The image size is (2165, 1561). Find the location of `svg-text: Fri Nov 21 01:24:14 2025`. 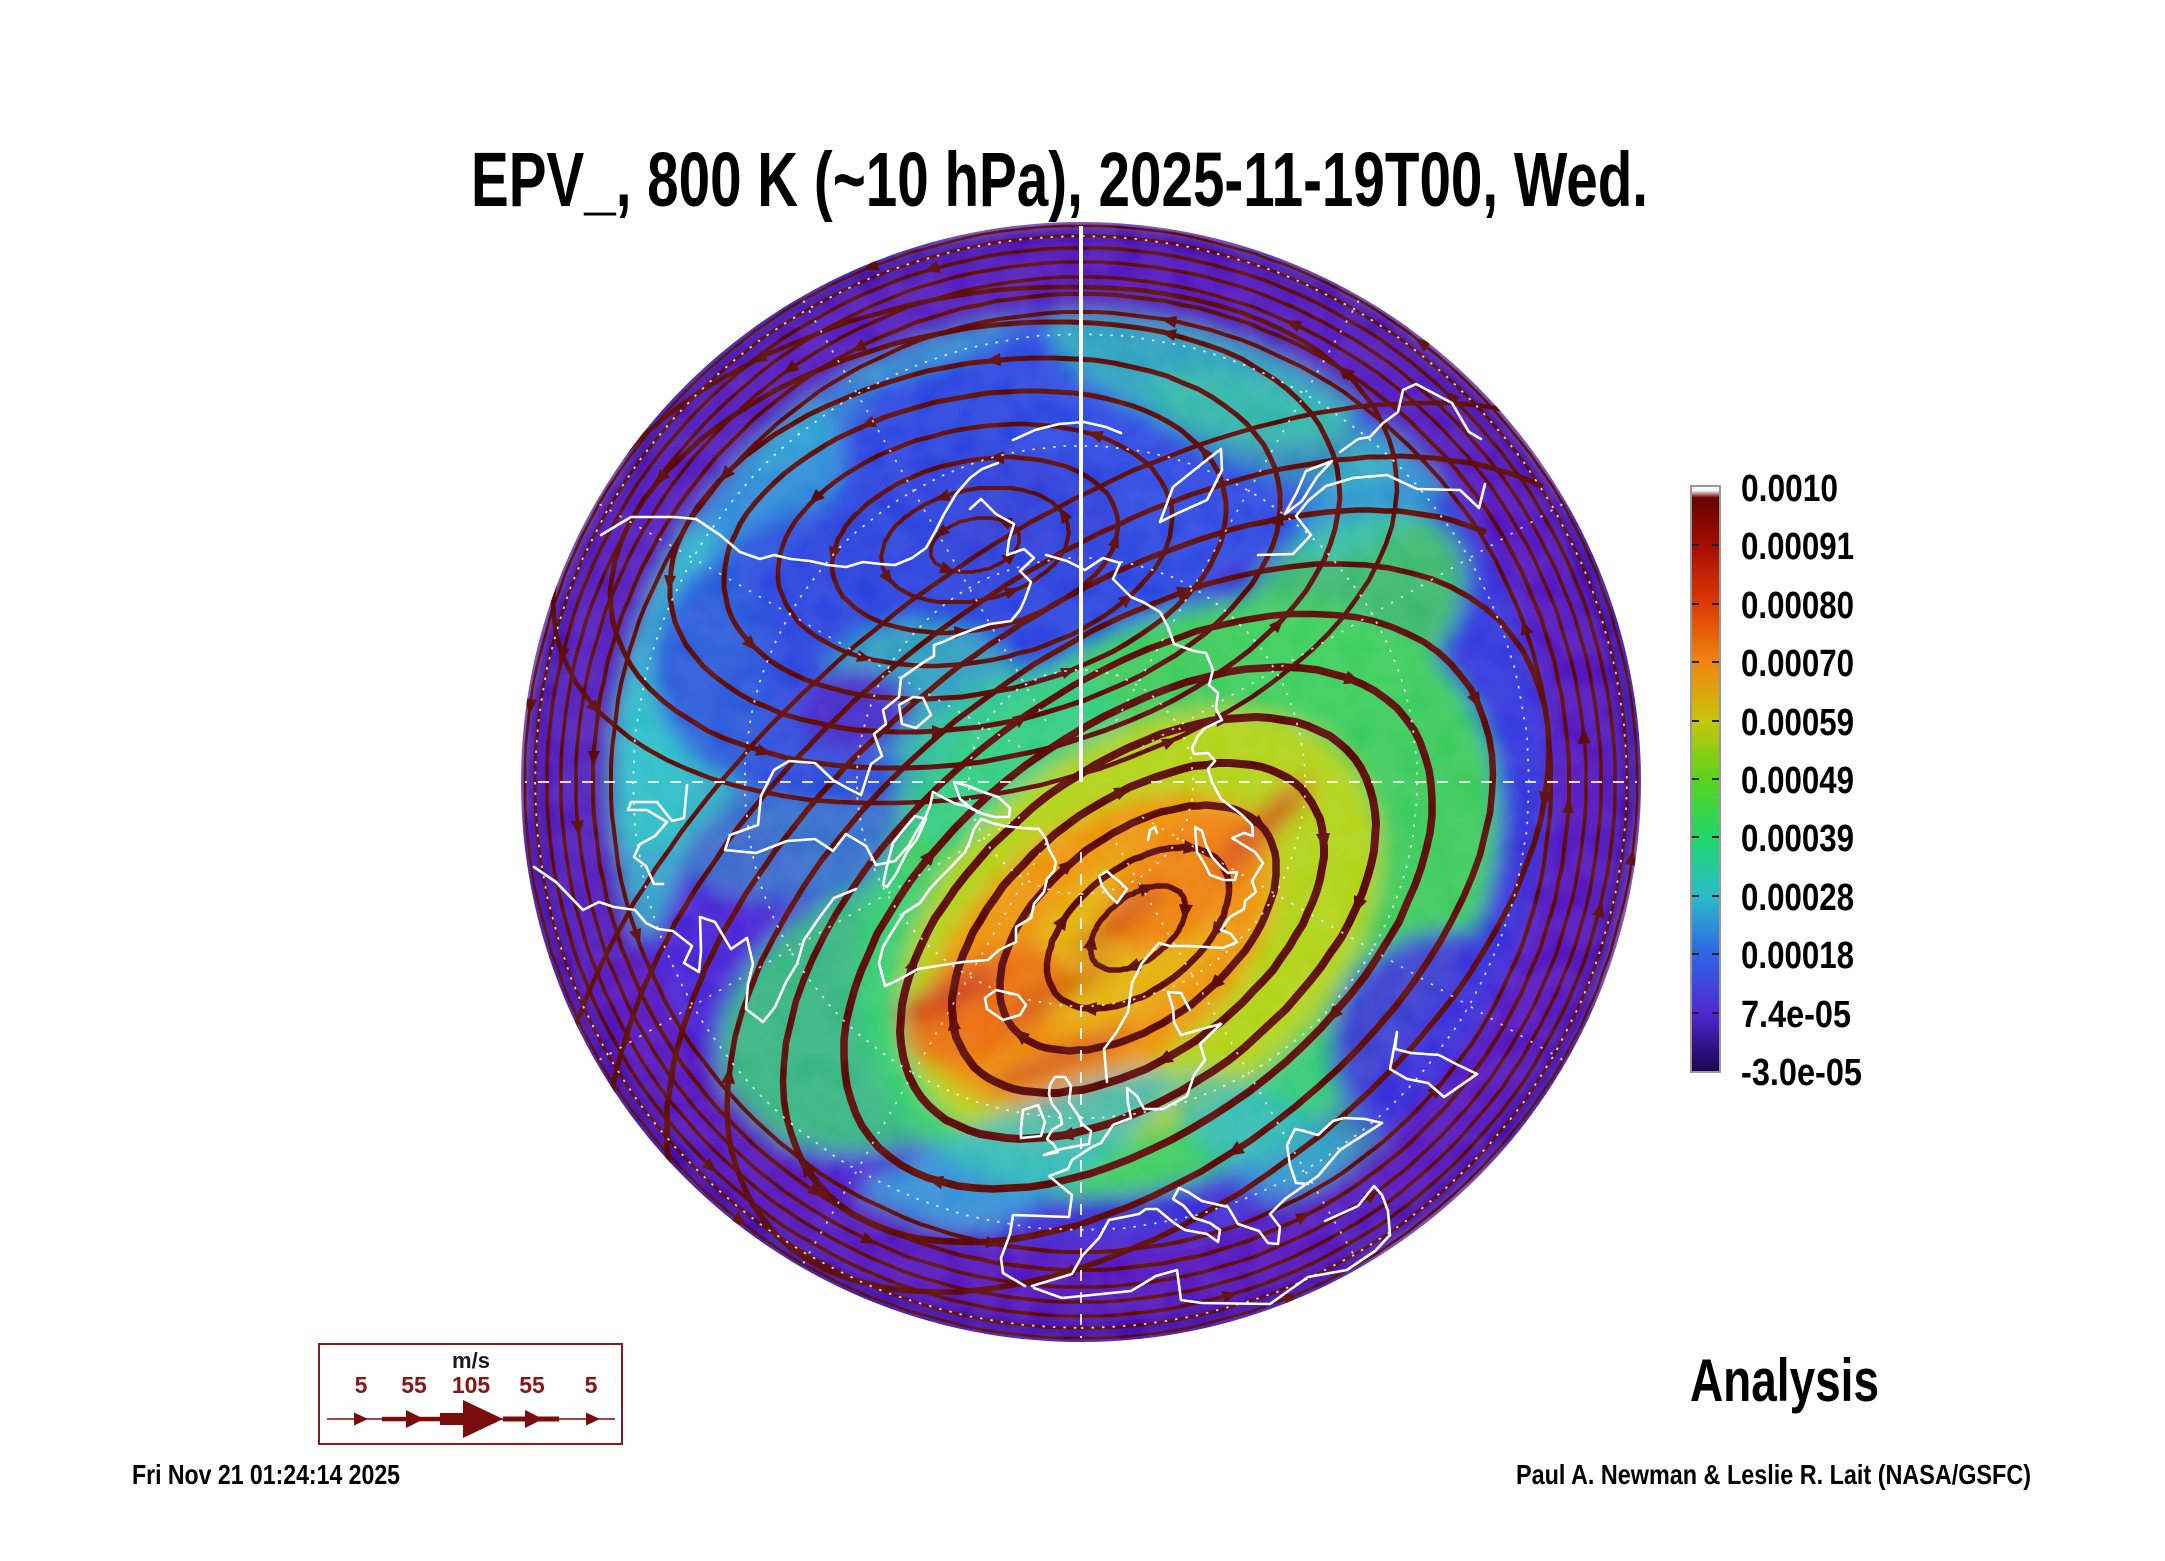

svg-text: Fri Nov 21 01:24:14 2025 is located at coordinates (266, 1474).